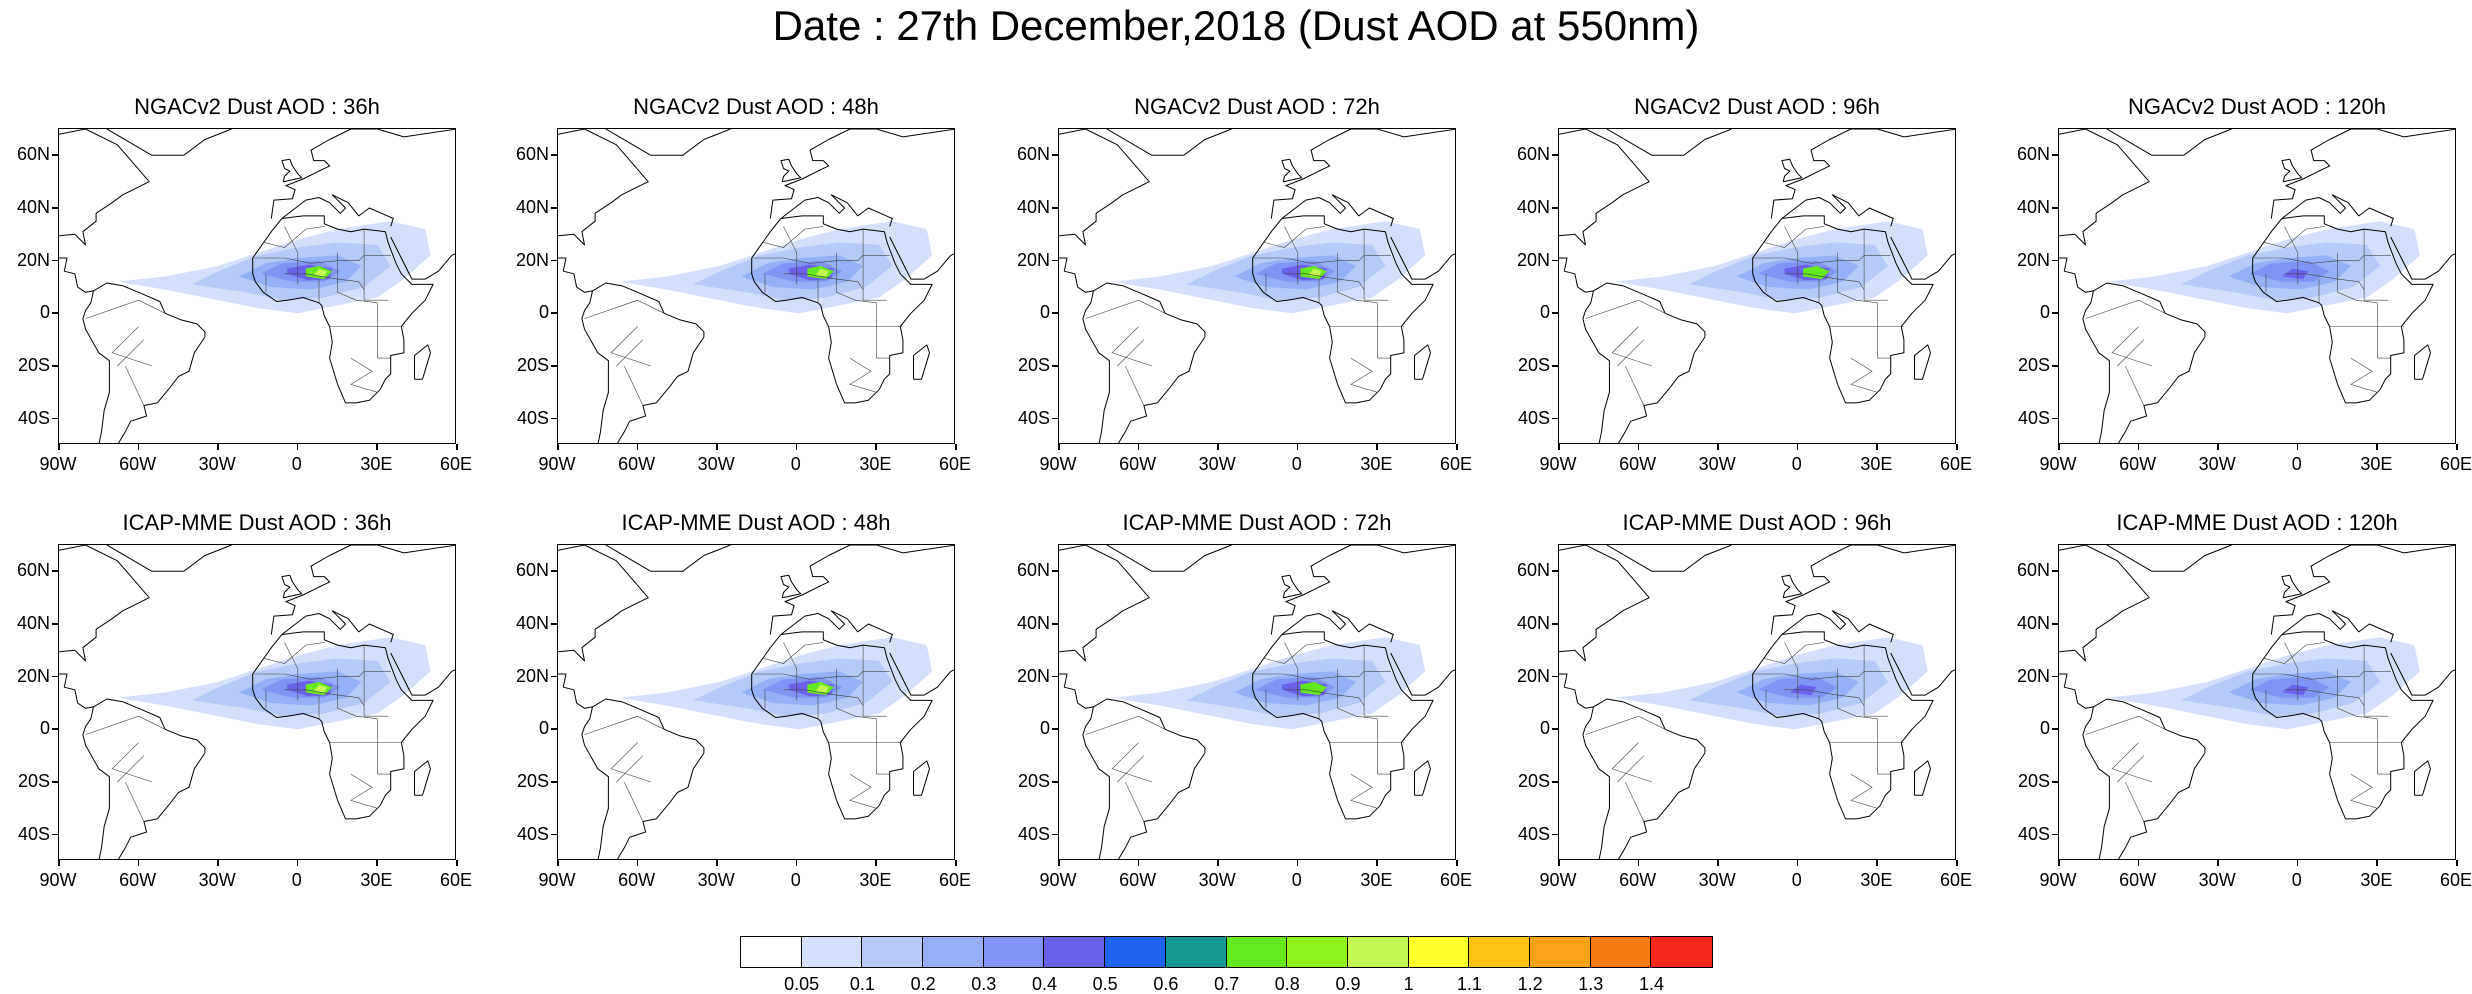 This screenshot has width=2472, height=994. What do you see at coordinates (802, 984) in the screenshot?
I see `colorbar-label: 0.05` at bounding box center [802, 984].